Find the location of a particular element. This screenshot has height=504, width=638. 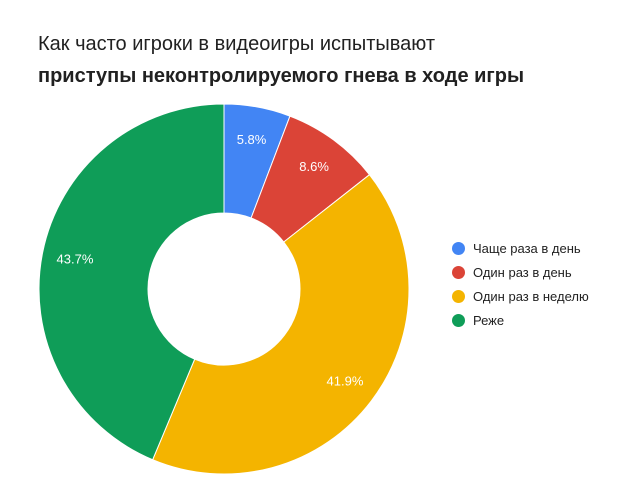

legend-label: Один раз в неделю is located at coordinates (531, 296).